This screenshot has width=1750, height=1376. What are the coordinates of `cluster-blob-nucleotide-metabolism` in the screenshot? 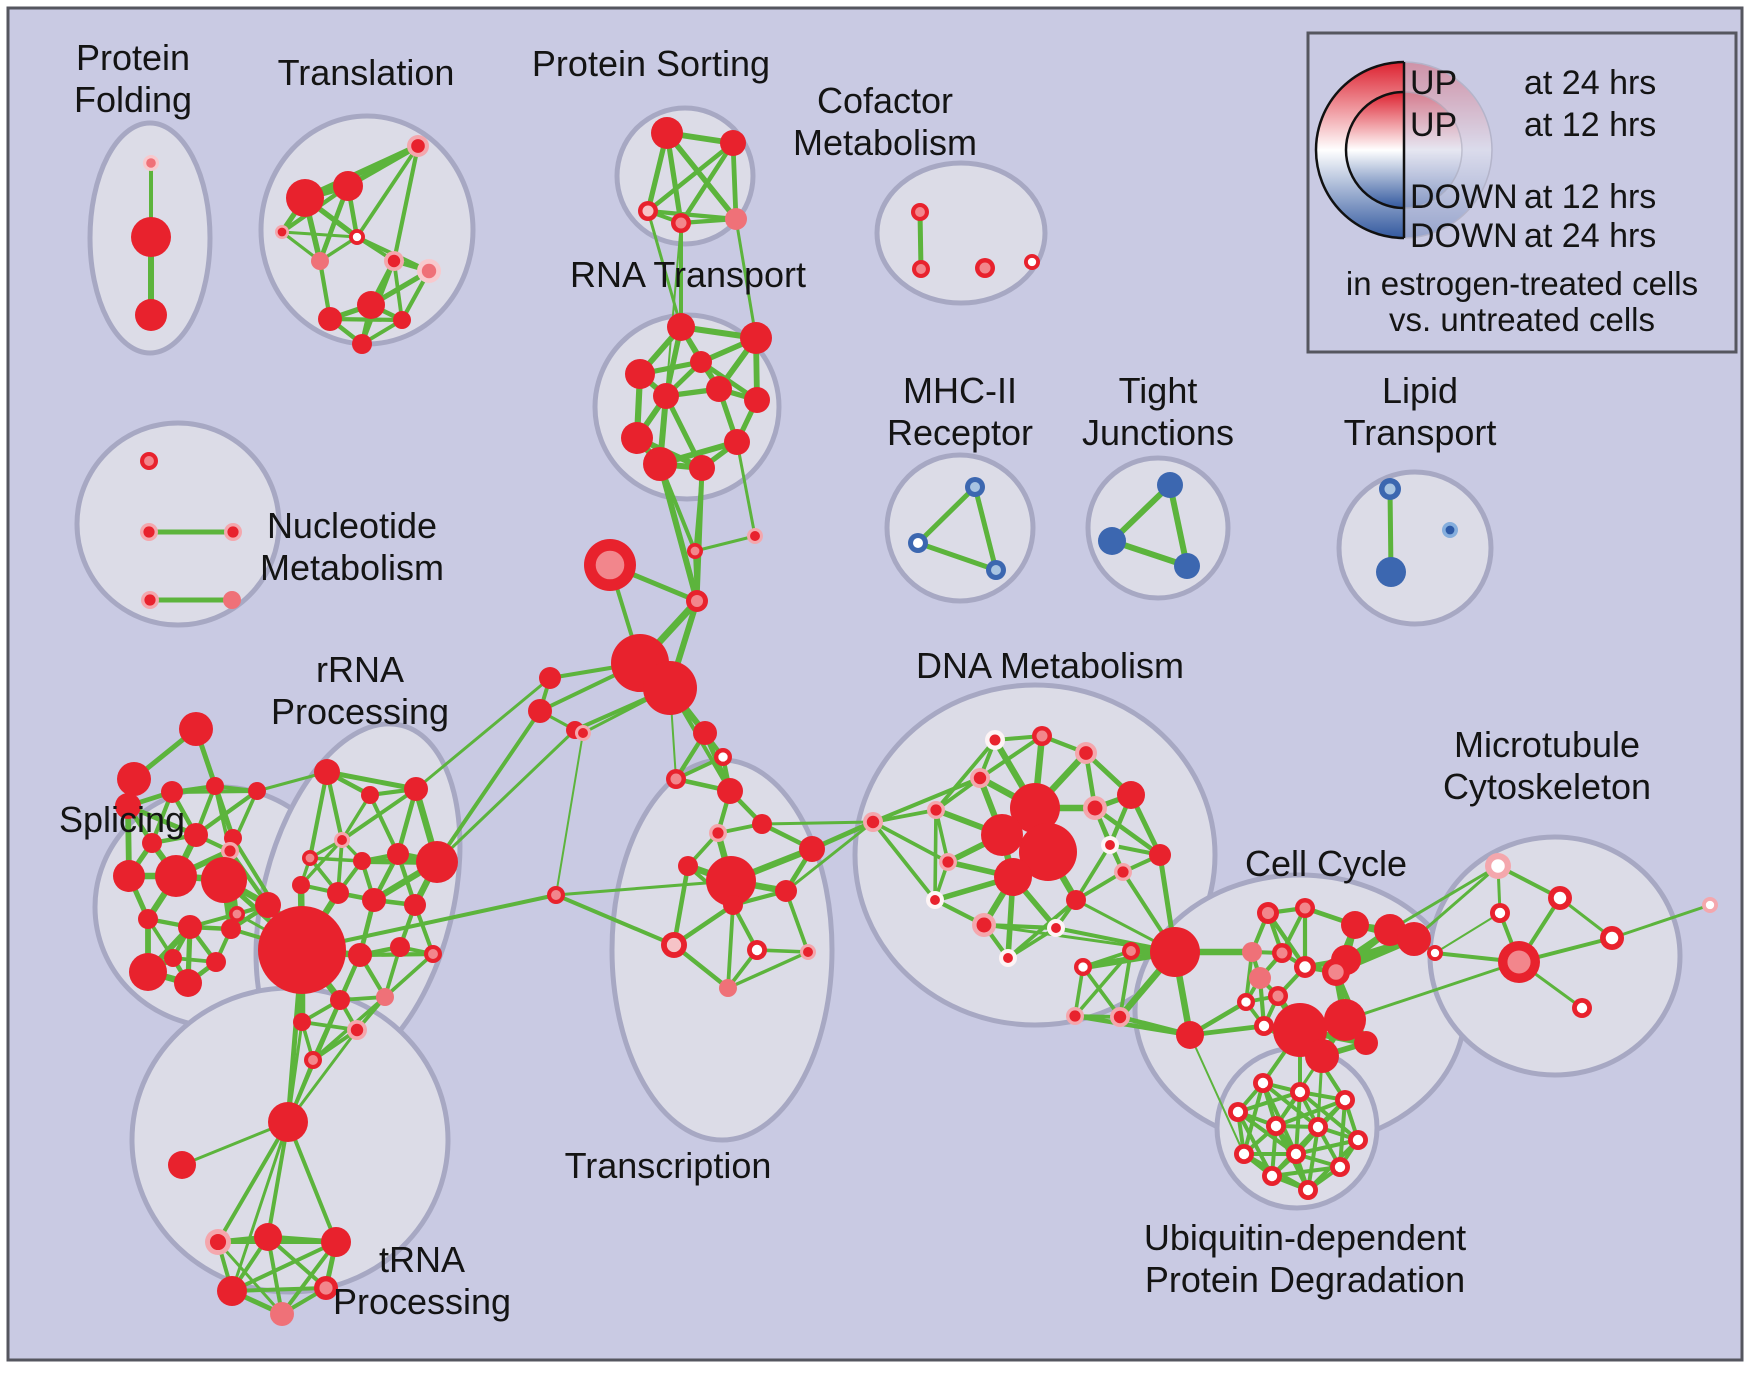 It's located at (178, 524).